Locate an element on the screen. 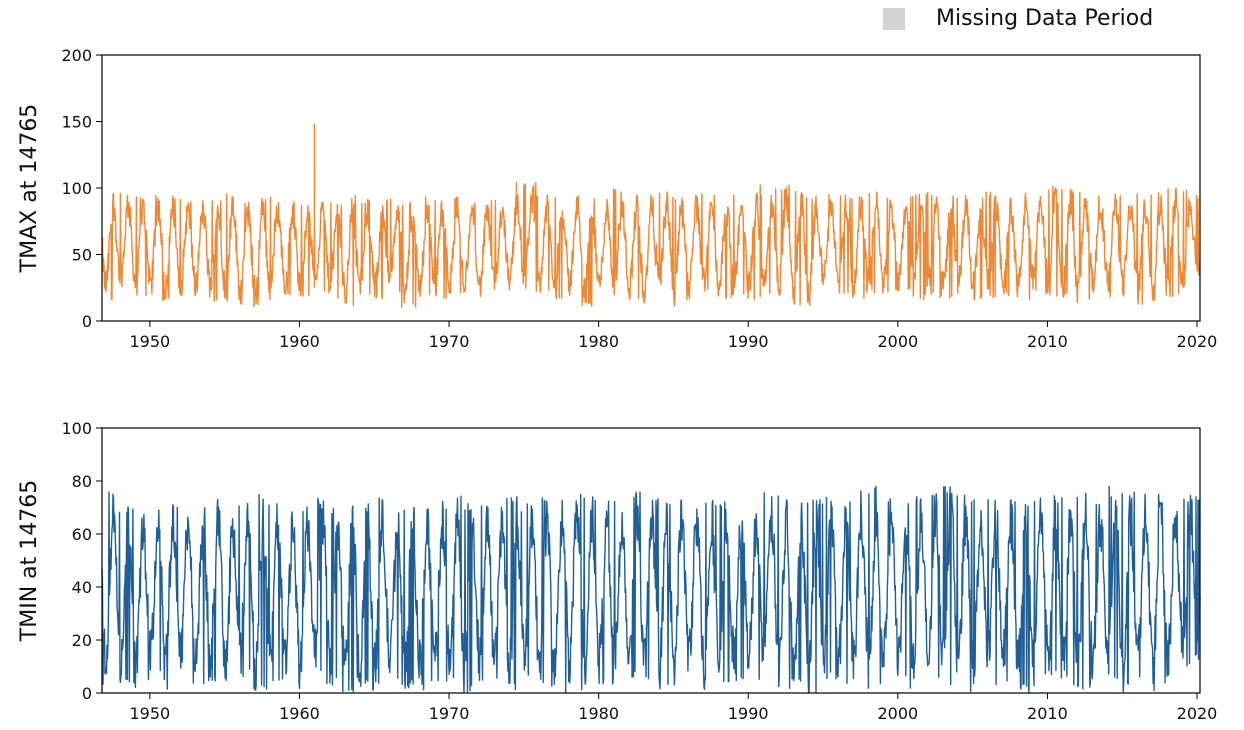 This screenshot has width=1244, height=730. y-tick-label: 50 is located at coordinates (82, 255).